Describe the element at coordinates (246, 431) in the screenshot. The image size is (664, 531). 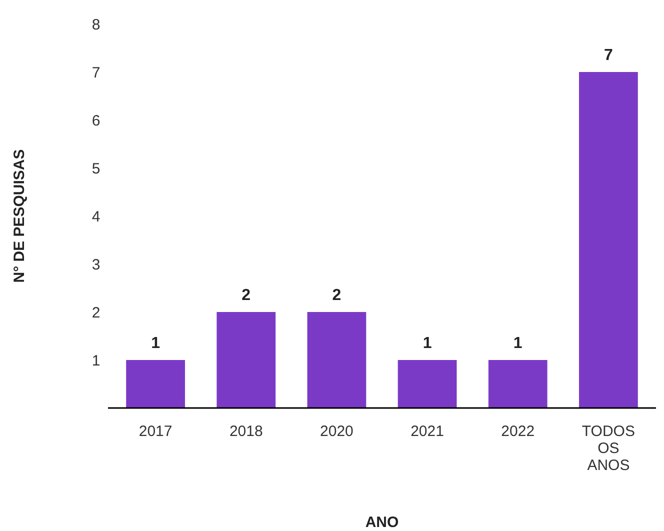
I see `x-tick-label: 2018` at that location.